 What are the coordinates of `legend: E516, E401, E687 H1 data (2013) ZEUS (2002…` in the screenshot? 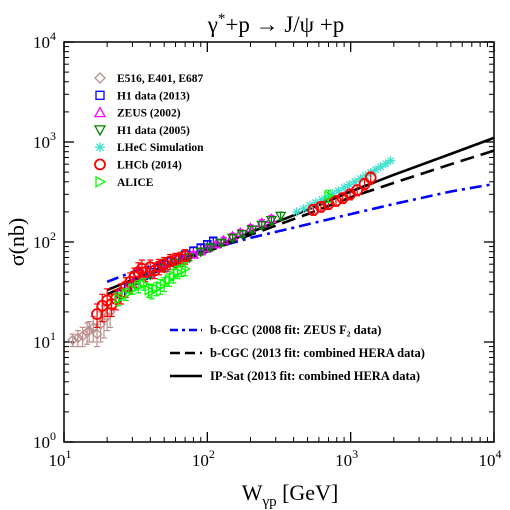 It's located at (148, 130).